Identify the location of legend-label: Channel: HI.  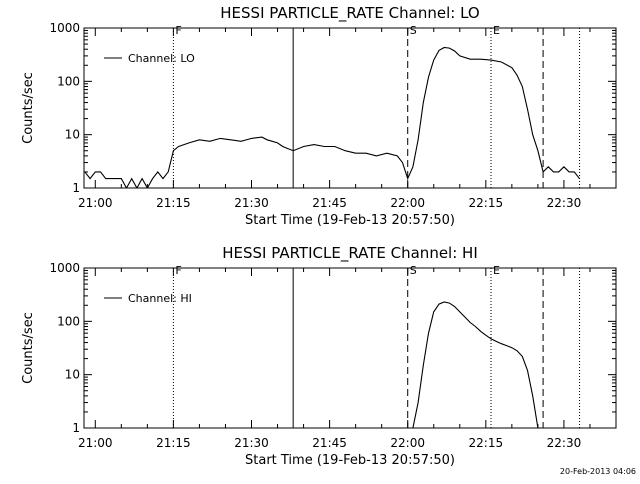
(160, 298).